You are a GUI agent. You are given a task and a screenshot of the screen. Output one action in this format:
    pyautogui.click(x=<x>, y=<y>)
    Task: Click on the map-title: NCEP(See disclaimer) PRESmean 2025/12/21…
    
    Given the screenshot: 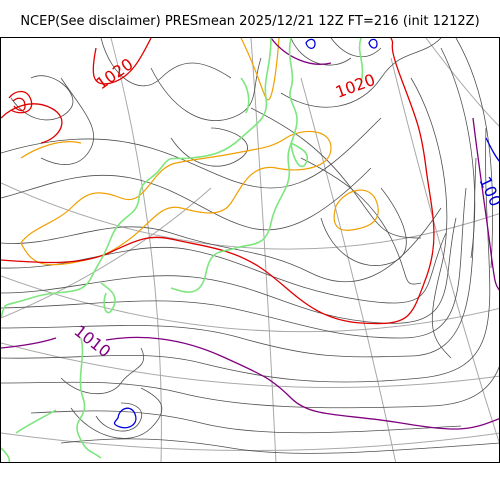 What is the action you would take?
    pyautogui.click(x=250, y=21)
    